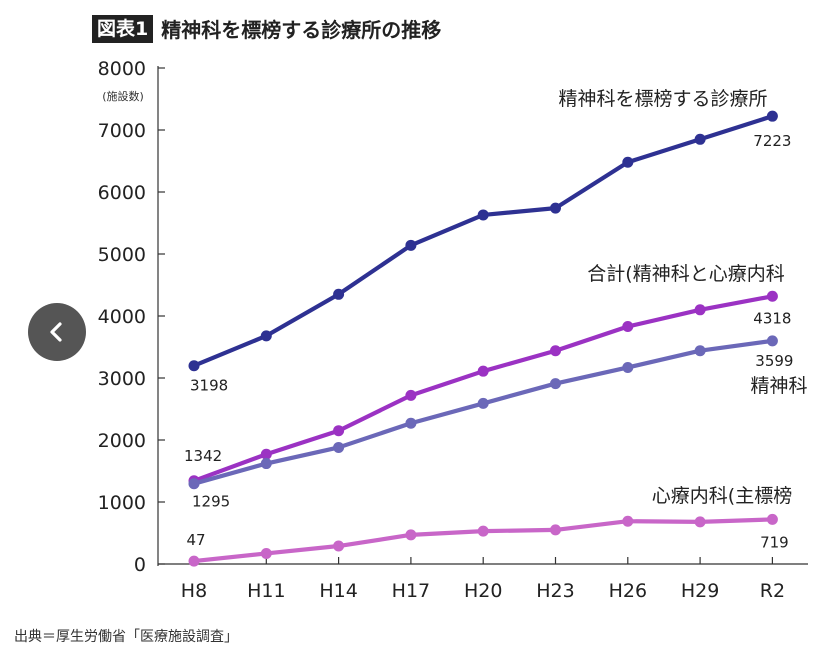  What do you see at coordinates (555, 591) in the screenshot?
I see `x-tick-label: H23` at bounding box center [555, 591].